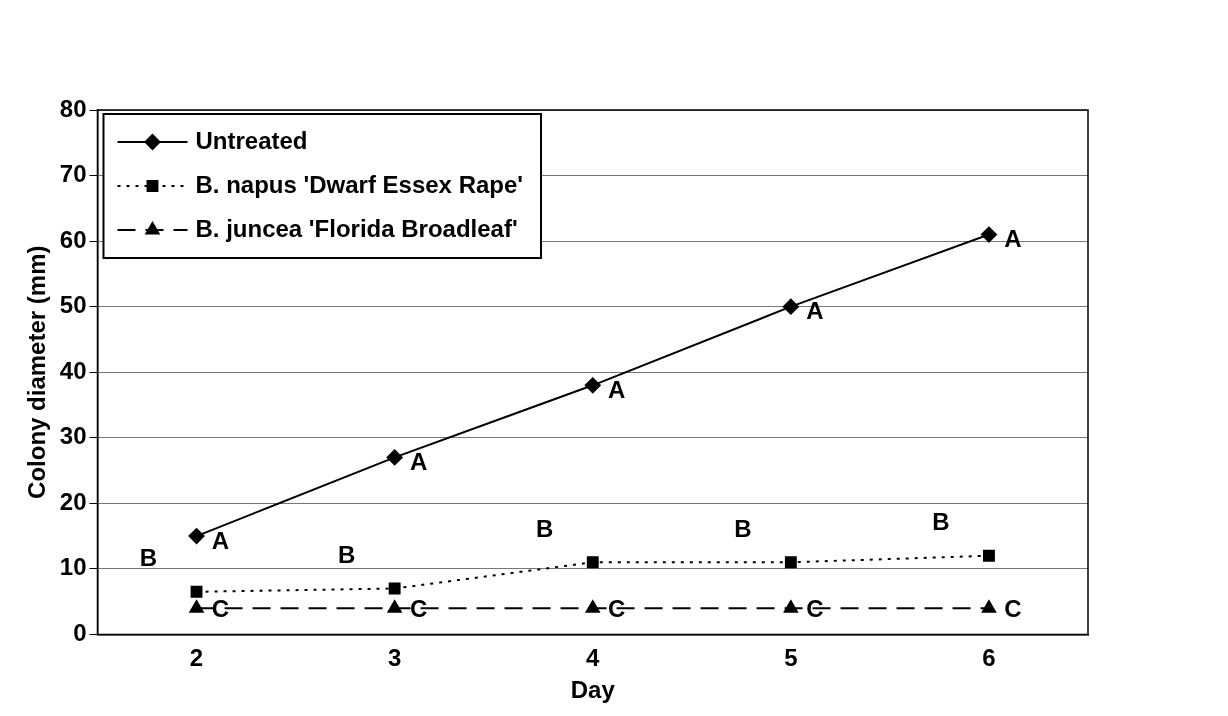 The height and width of the screenshot is (716, 1228). I want to click on y-tick-label: 40, so click(73, 370).